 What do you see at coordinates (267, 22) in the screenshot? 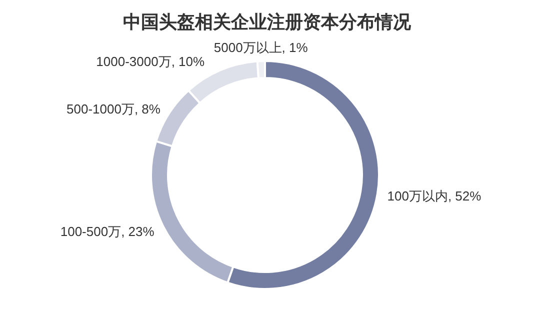
I see `title: 中国头盔相关企业注册资本分布情况` at bounding box center [267, 22].